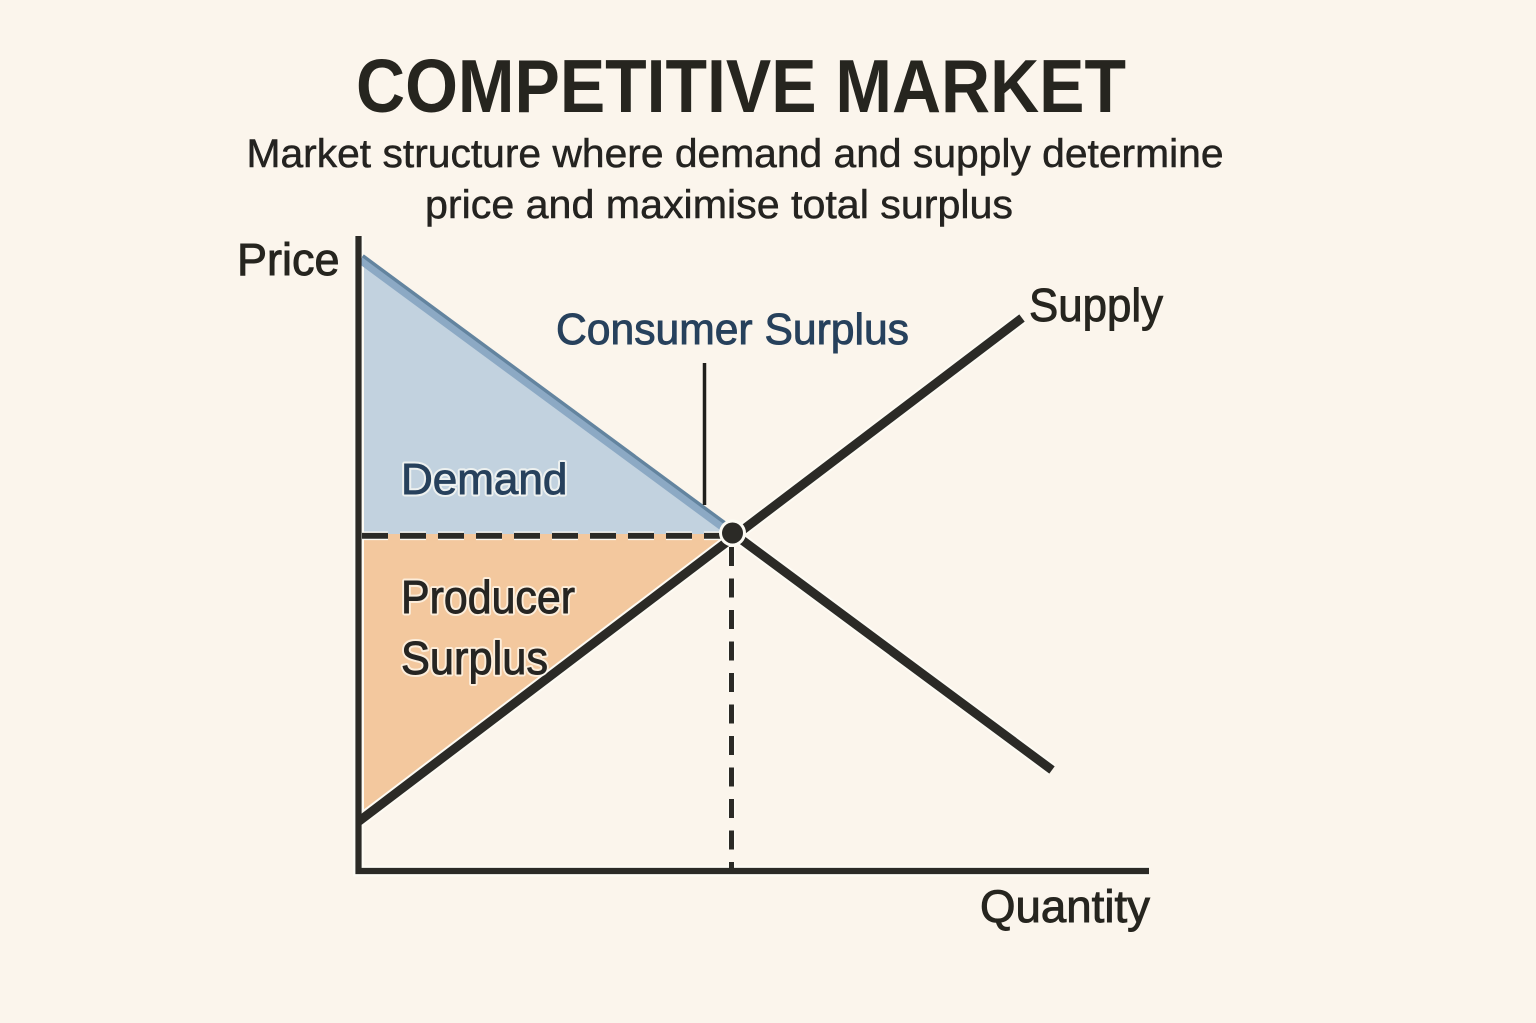 The image size is (1536, 1023). What do you see at coordinates (732, 329) in the screenshot?
I see `svg-text: Consumer Surplus` at bounding box center [732, 329].